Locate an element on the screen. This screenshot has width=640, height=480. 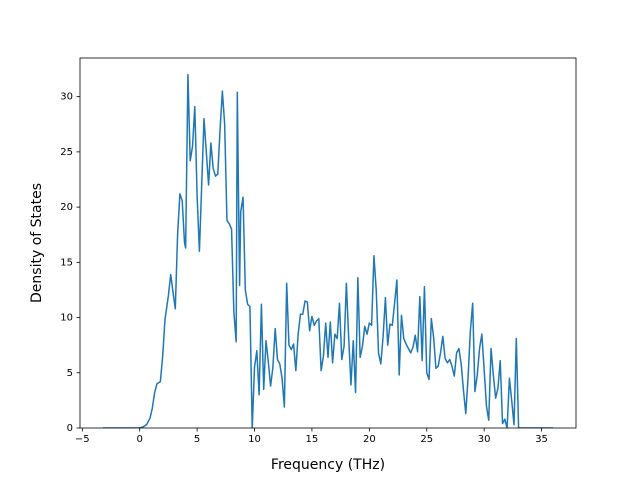
x-tick-label: 10 is located at coordinates (254, 439).